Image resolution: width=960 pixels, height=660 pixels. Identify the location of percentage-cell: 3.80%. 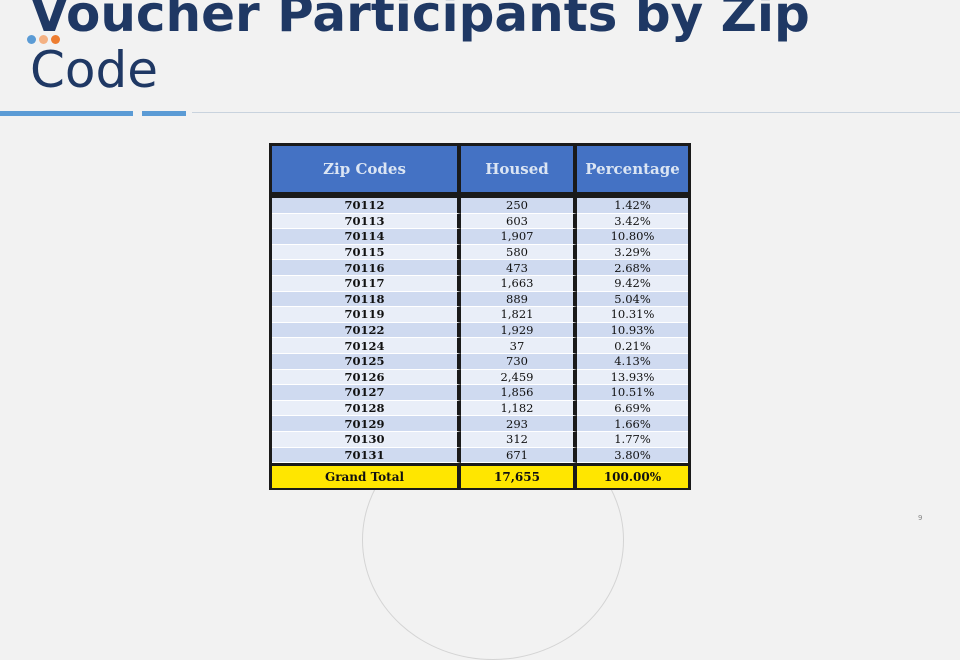
(632, 455).